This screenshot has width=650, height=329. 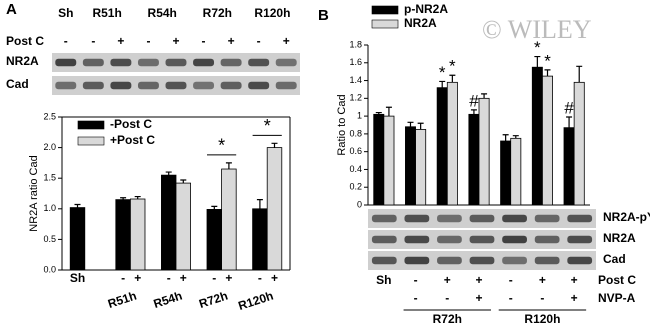 What do you see at coordinates (355, 169) in the screenshot?
I see `y-tick-label: 0.4` at bounding box center [355, 169].